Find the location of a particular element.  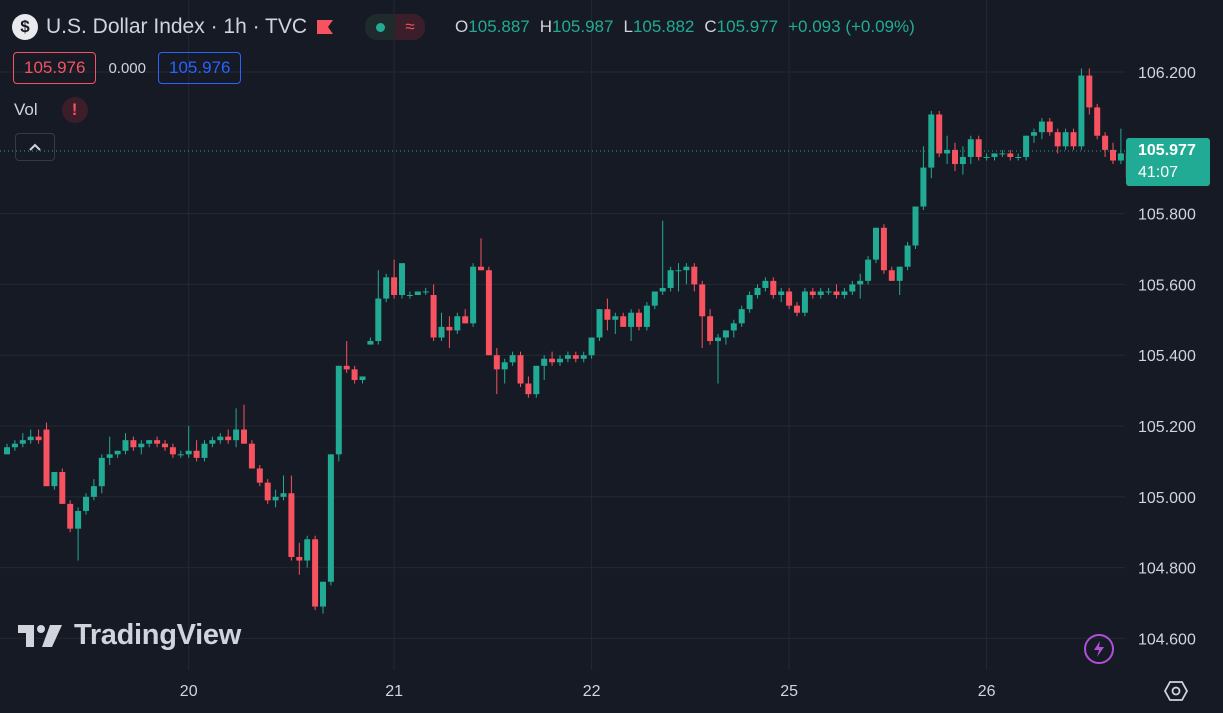

market-status-pill: ≈ is located at coordinates (395, 27).